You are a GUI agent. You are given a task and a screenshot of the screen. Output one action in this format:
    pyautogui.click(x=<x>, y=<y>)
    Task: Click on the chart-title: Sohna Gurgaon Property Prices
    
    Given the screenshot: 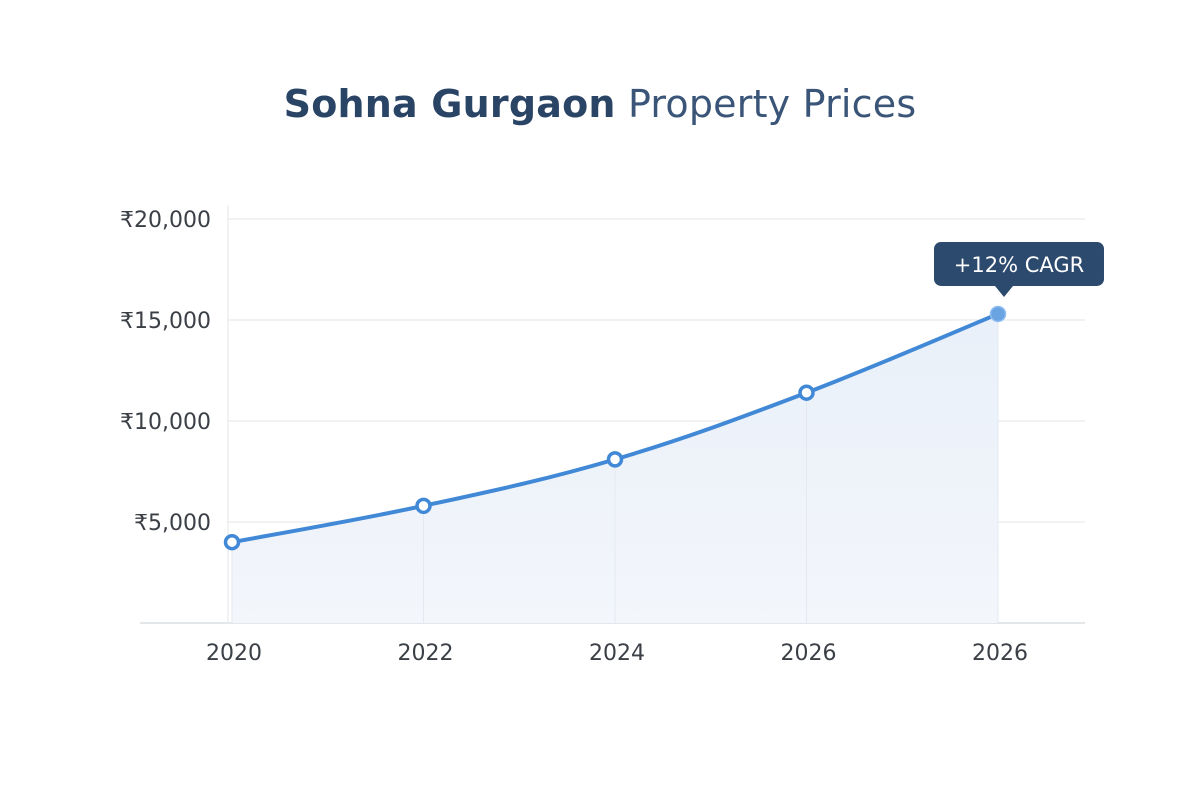 What is the action you would take?
    pyautogui.click(x=600, y=104)
    